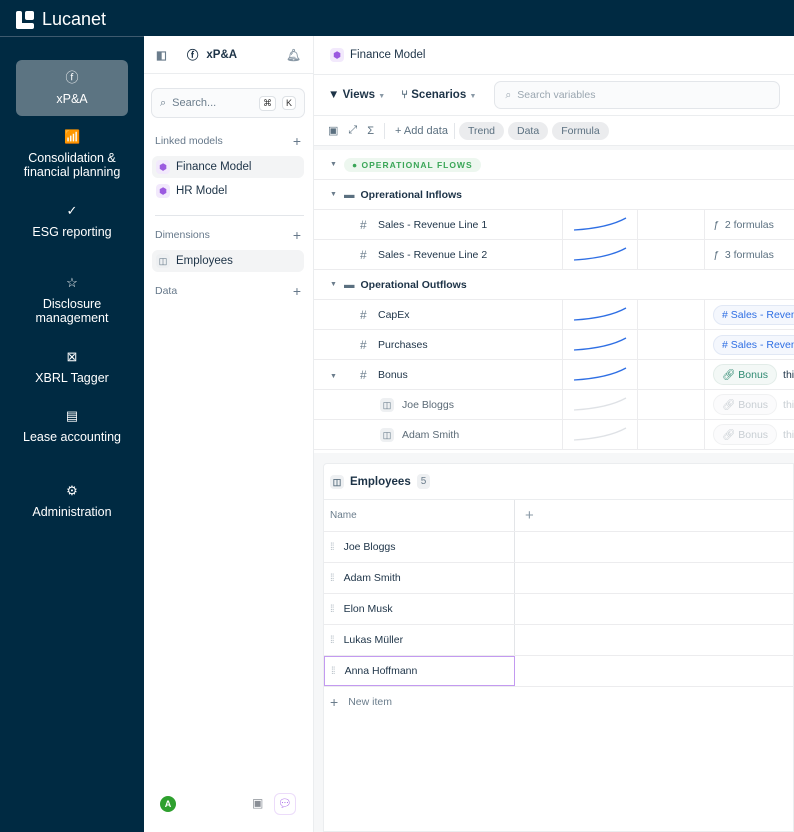  What do you see at coordinates (559, 671) in the screenshot?
I see `employee-row: ⁞⁞ Anna Hoffmann` at bounding box center [559, 671].